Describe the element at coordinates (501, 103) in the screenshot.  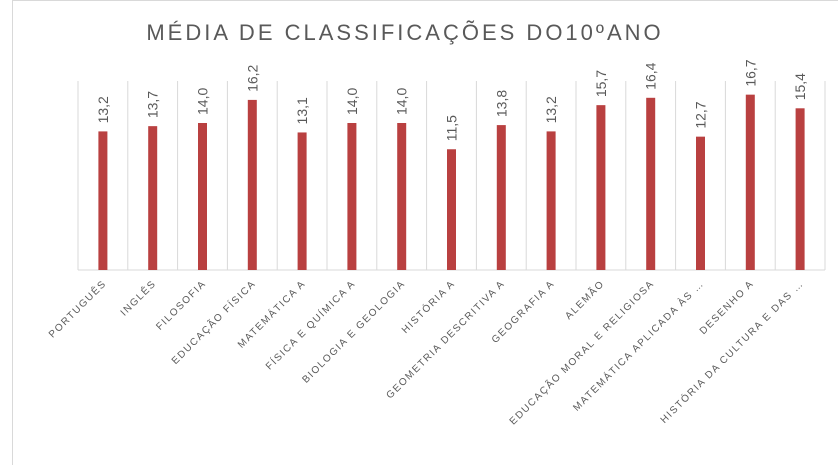
I see `value-label: 13,8` at that location.